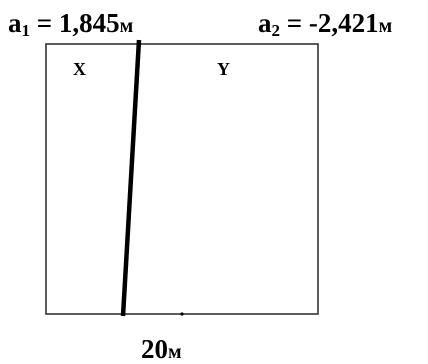 This screenshot has height=364, width=428. I want to click on a1-unit: м, so click(126, 26).